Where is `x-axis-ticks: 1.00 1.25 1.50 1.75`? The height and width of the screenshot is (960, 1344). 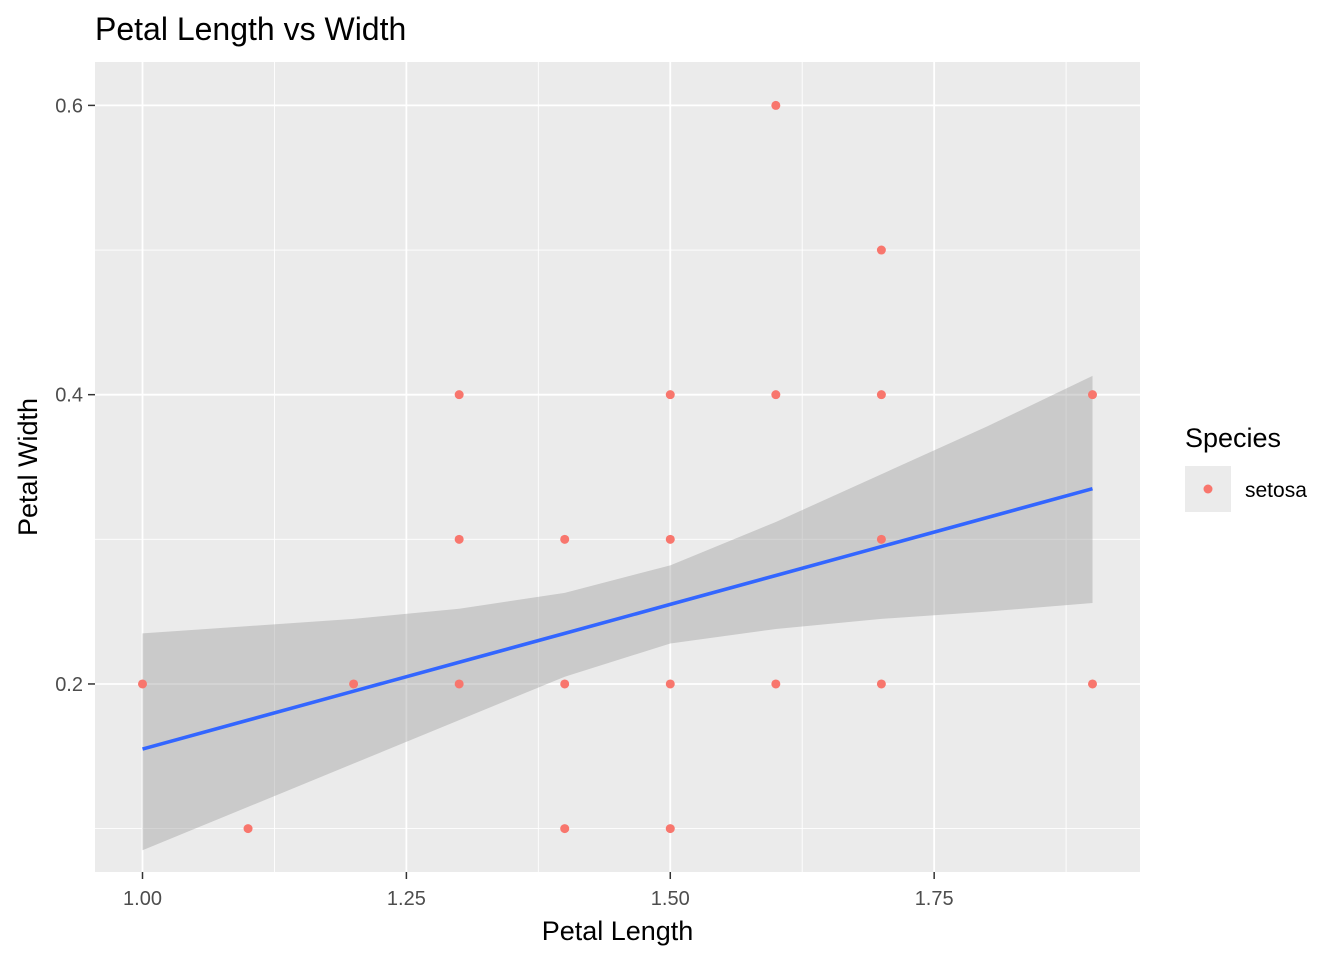
x-axis-ticks: 1.00 1.25 1.50 1.75 is located at coordinates (538, 891).